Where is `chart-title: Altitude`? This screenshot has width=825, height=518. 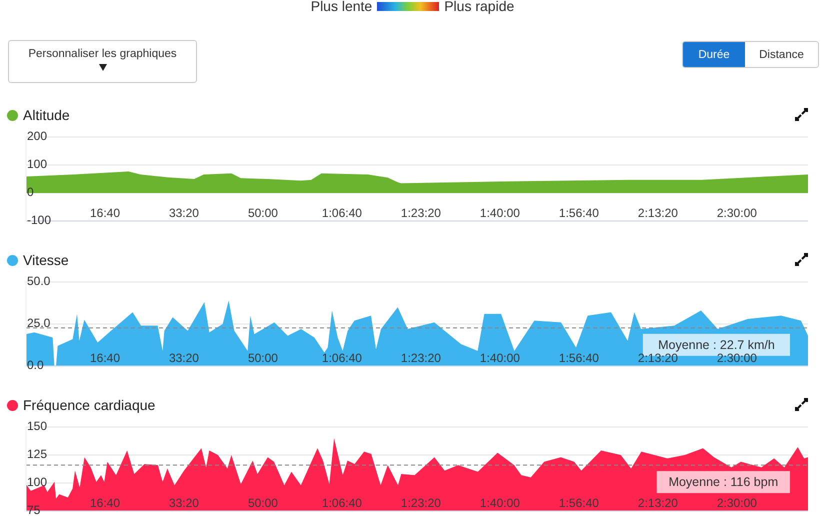 chart-title: Altitude is located at coordinates (46, 115).